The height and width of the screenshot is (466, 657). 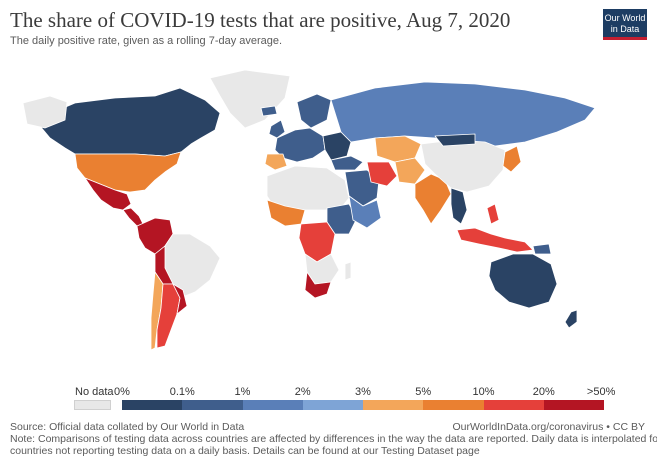 What do you see at coordinates (495, 240) in the screenshot?
I see `indonesia` at bounding box center [495, 240].